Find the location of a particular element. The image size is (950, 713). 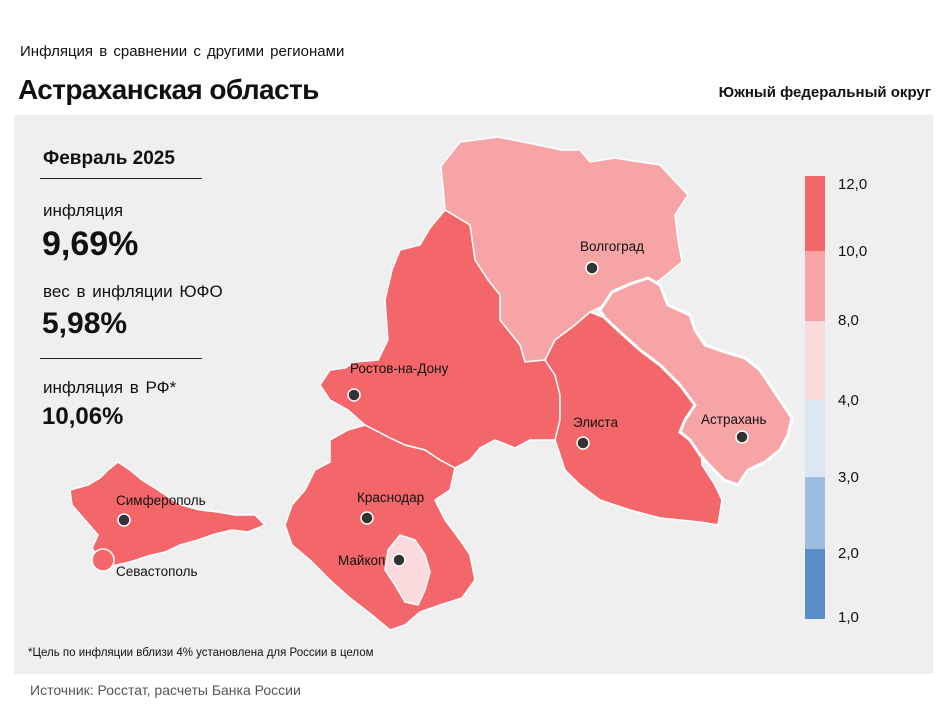

city-marker-astrakhan: Астрахань is located at coordinates (734, 428).